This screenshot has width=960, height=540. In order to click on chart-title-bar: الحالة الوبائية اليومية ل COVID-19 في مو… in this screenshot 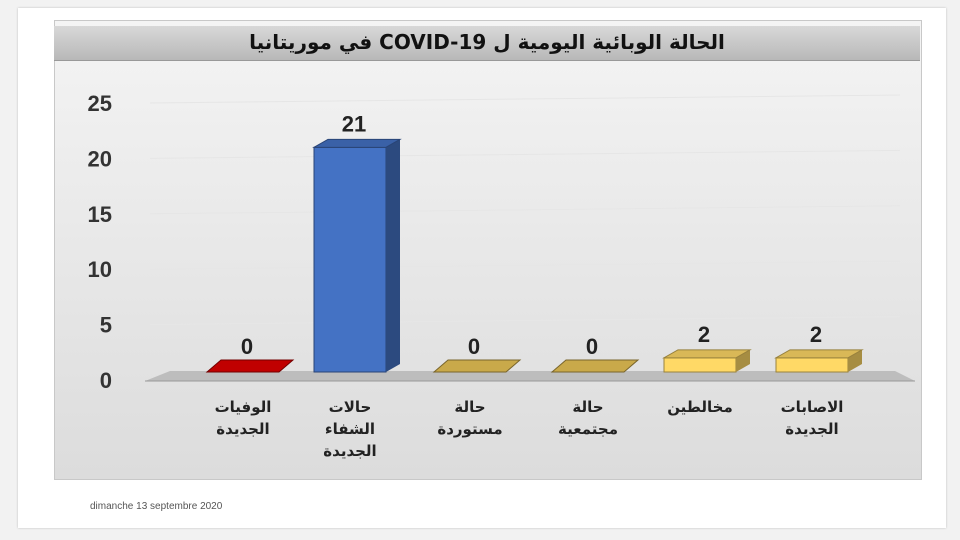, I will do `click(487, 43)`.